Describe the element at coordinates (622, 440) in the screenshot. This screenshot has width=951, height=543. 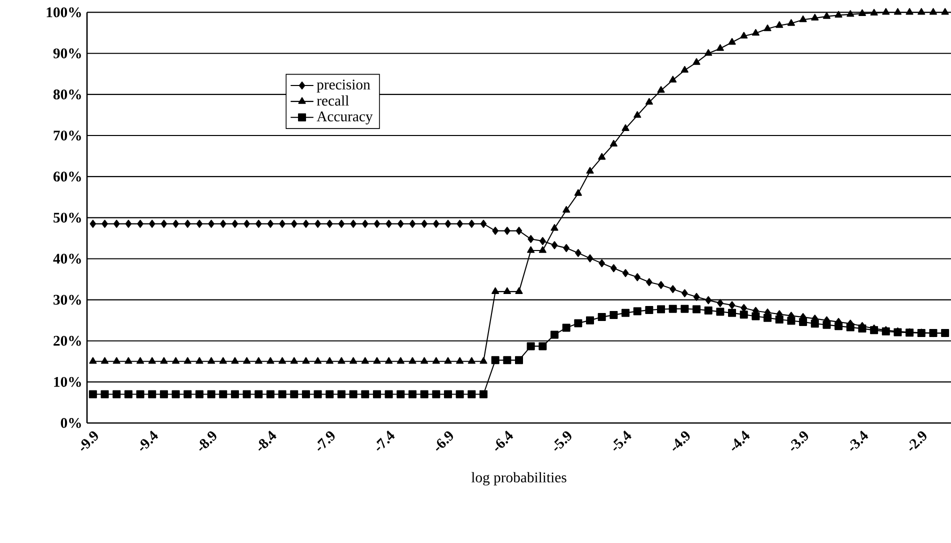
I see `x-tick-label: -5.4` at that location.